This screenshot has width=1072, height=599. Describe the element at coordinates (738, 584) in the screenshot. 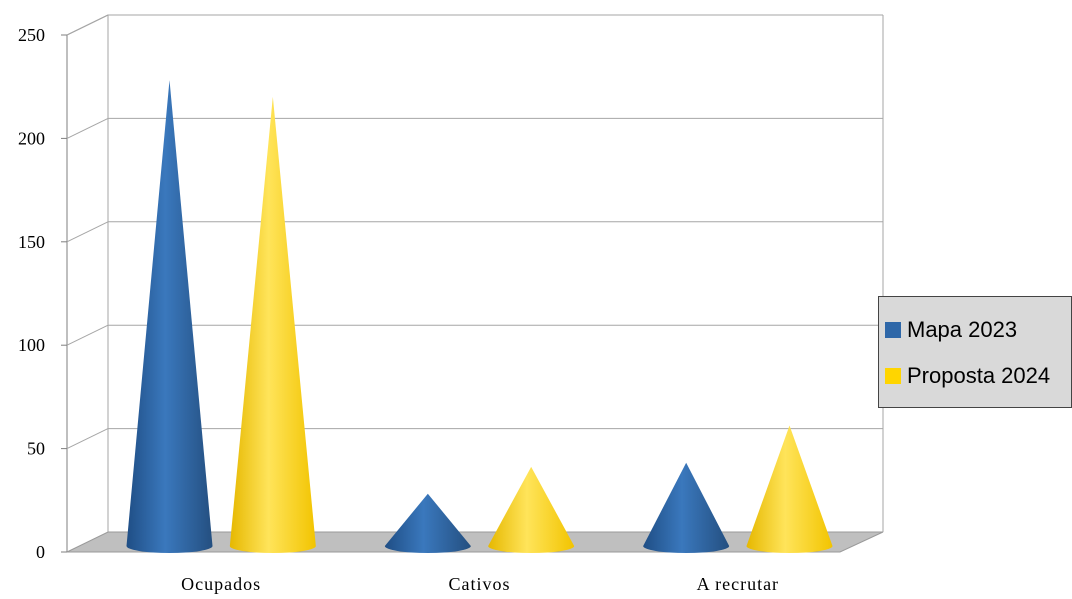

I see `x-label-a-recrutar: A recrutar` at that location.